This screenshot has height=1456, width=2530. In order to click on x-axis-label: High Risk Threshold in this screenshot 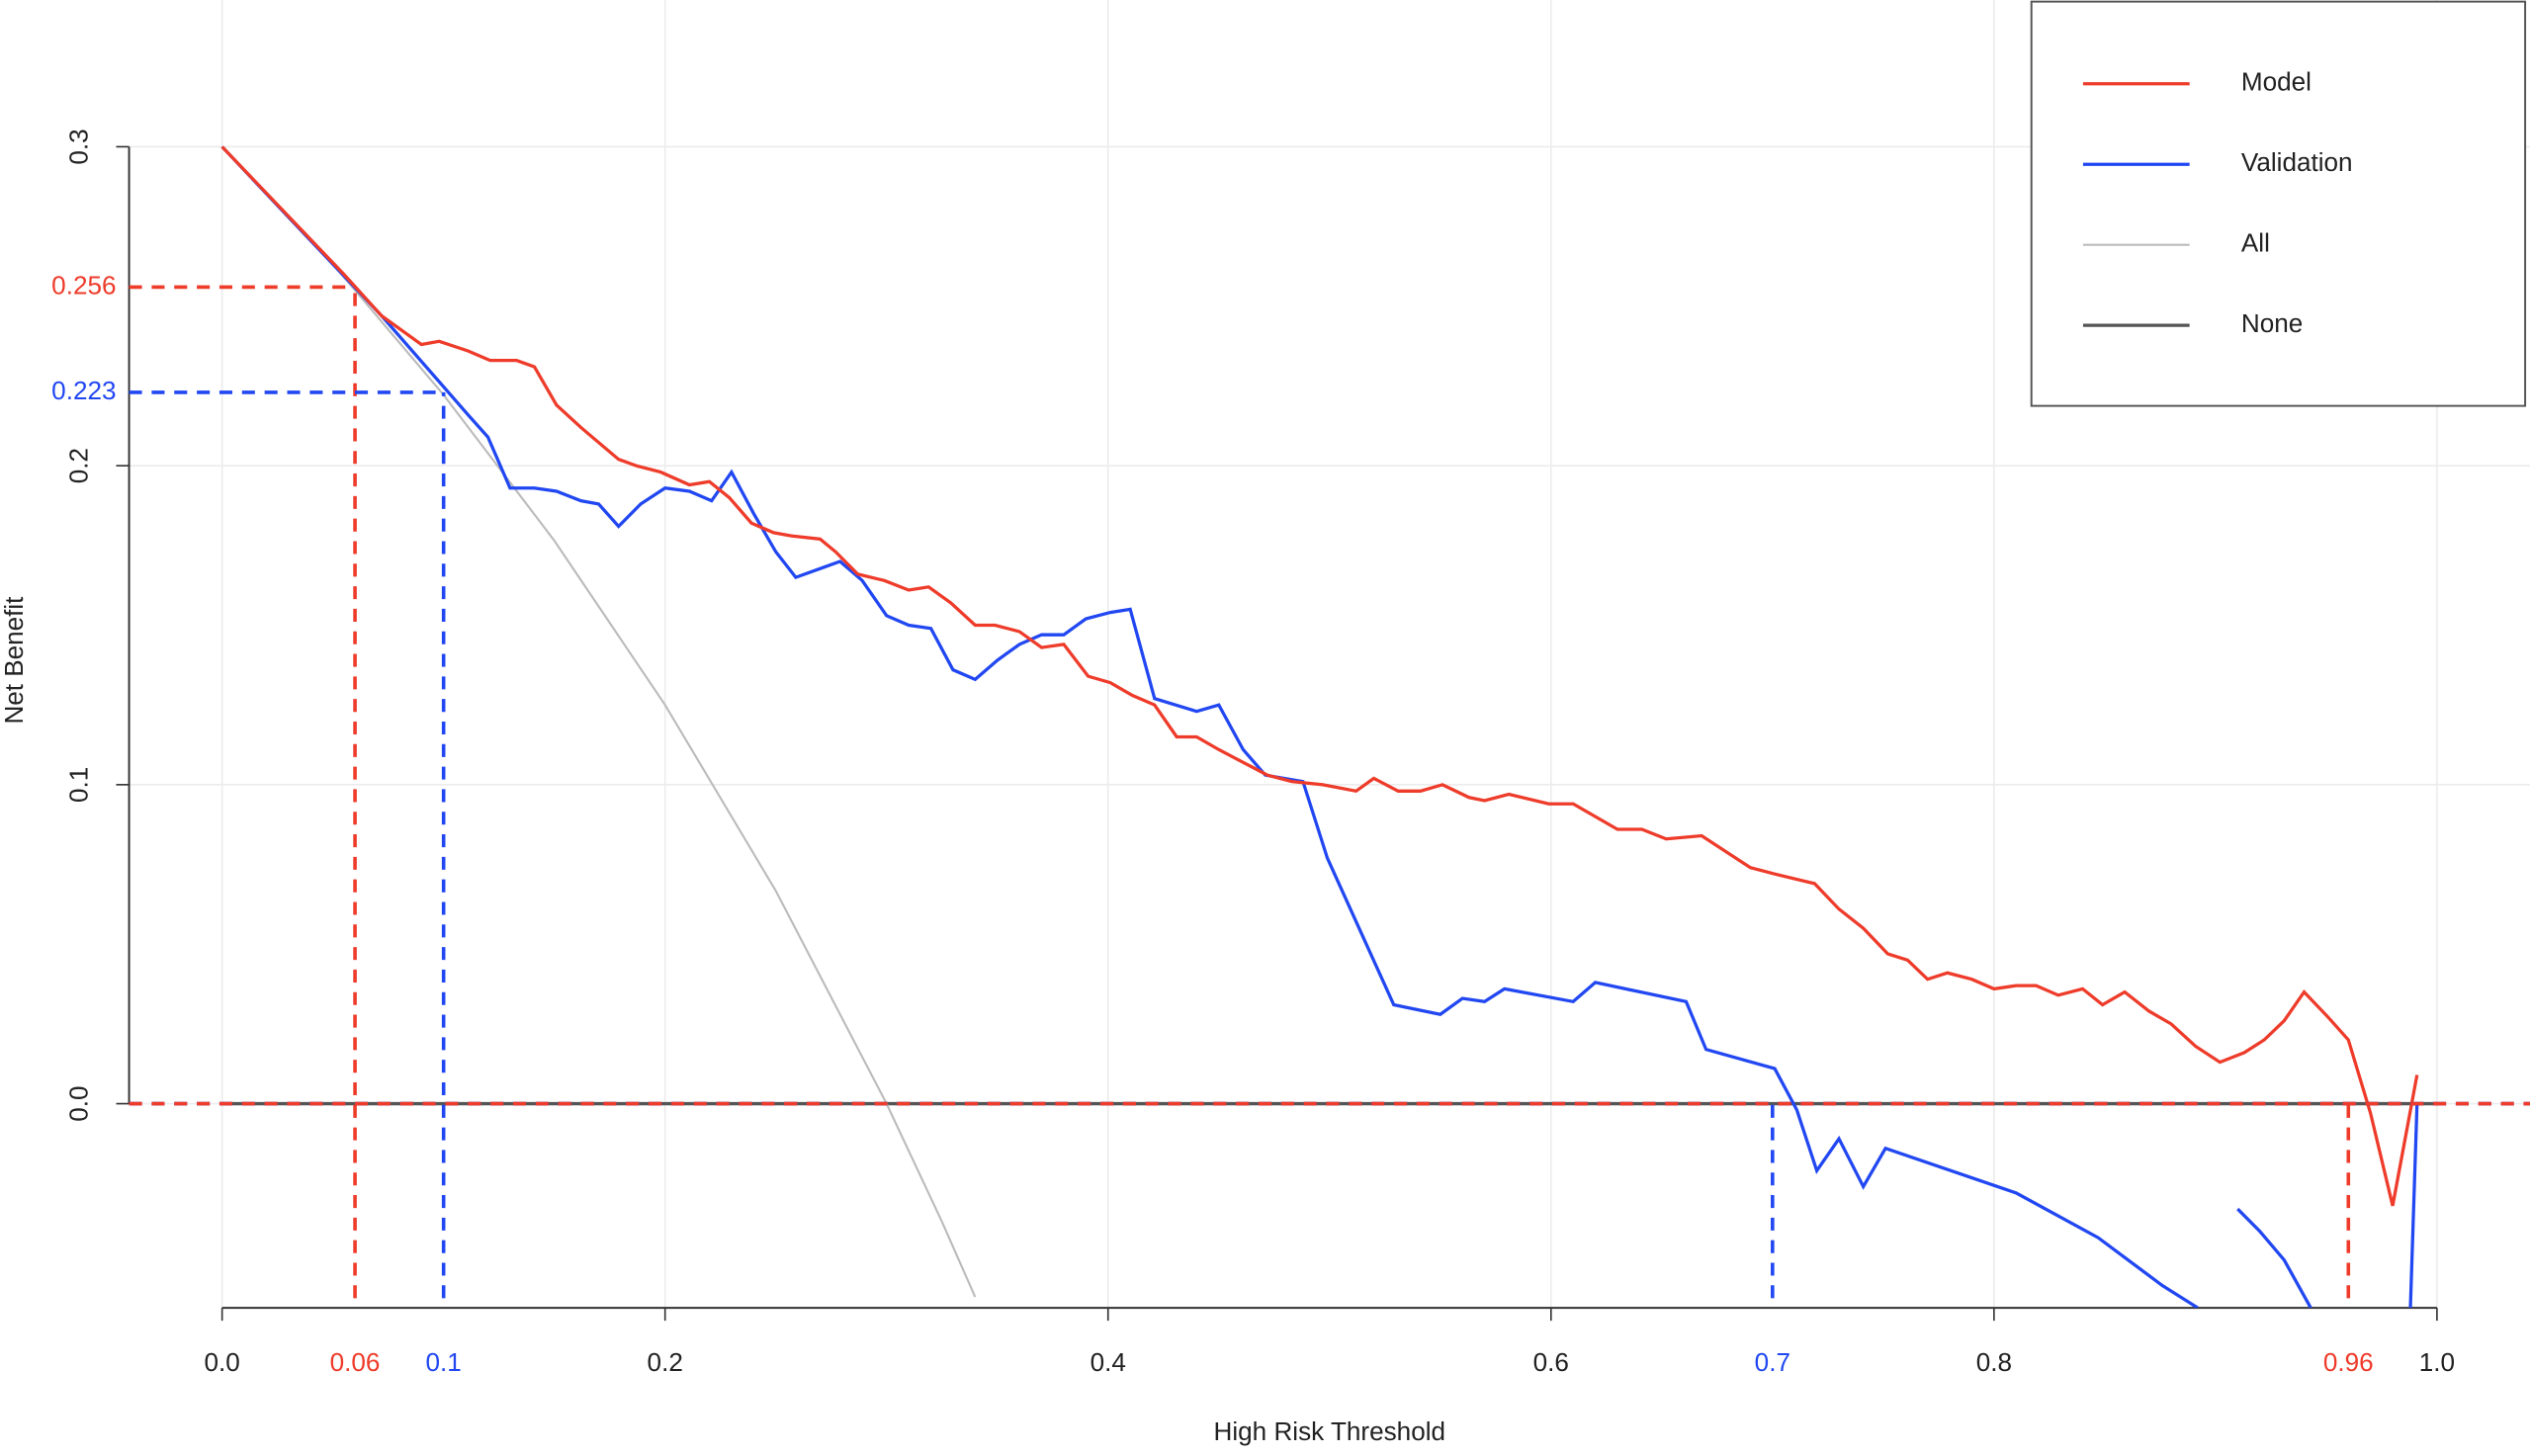, I will do `click(1330, 1431)`.